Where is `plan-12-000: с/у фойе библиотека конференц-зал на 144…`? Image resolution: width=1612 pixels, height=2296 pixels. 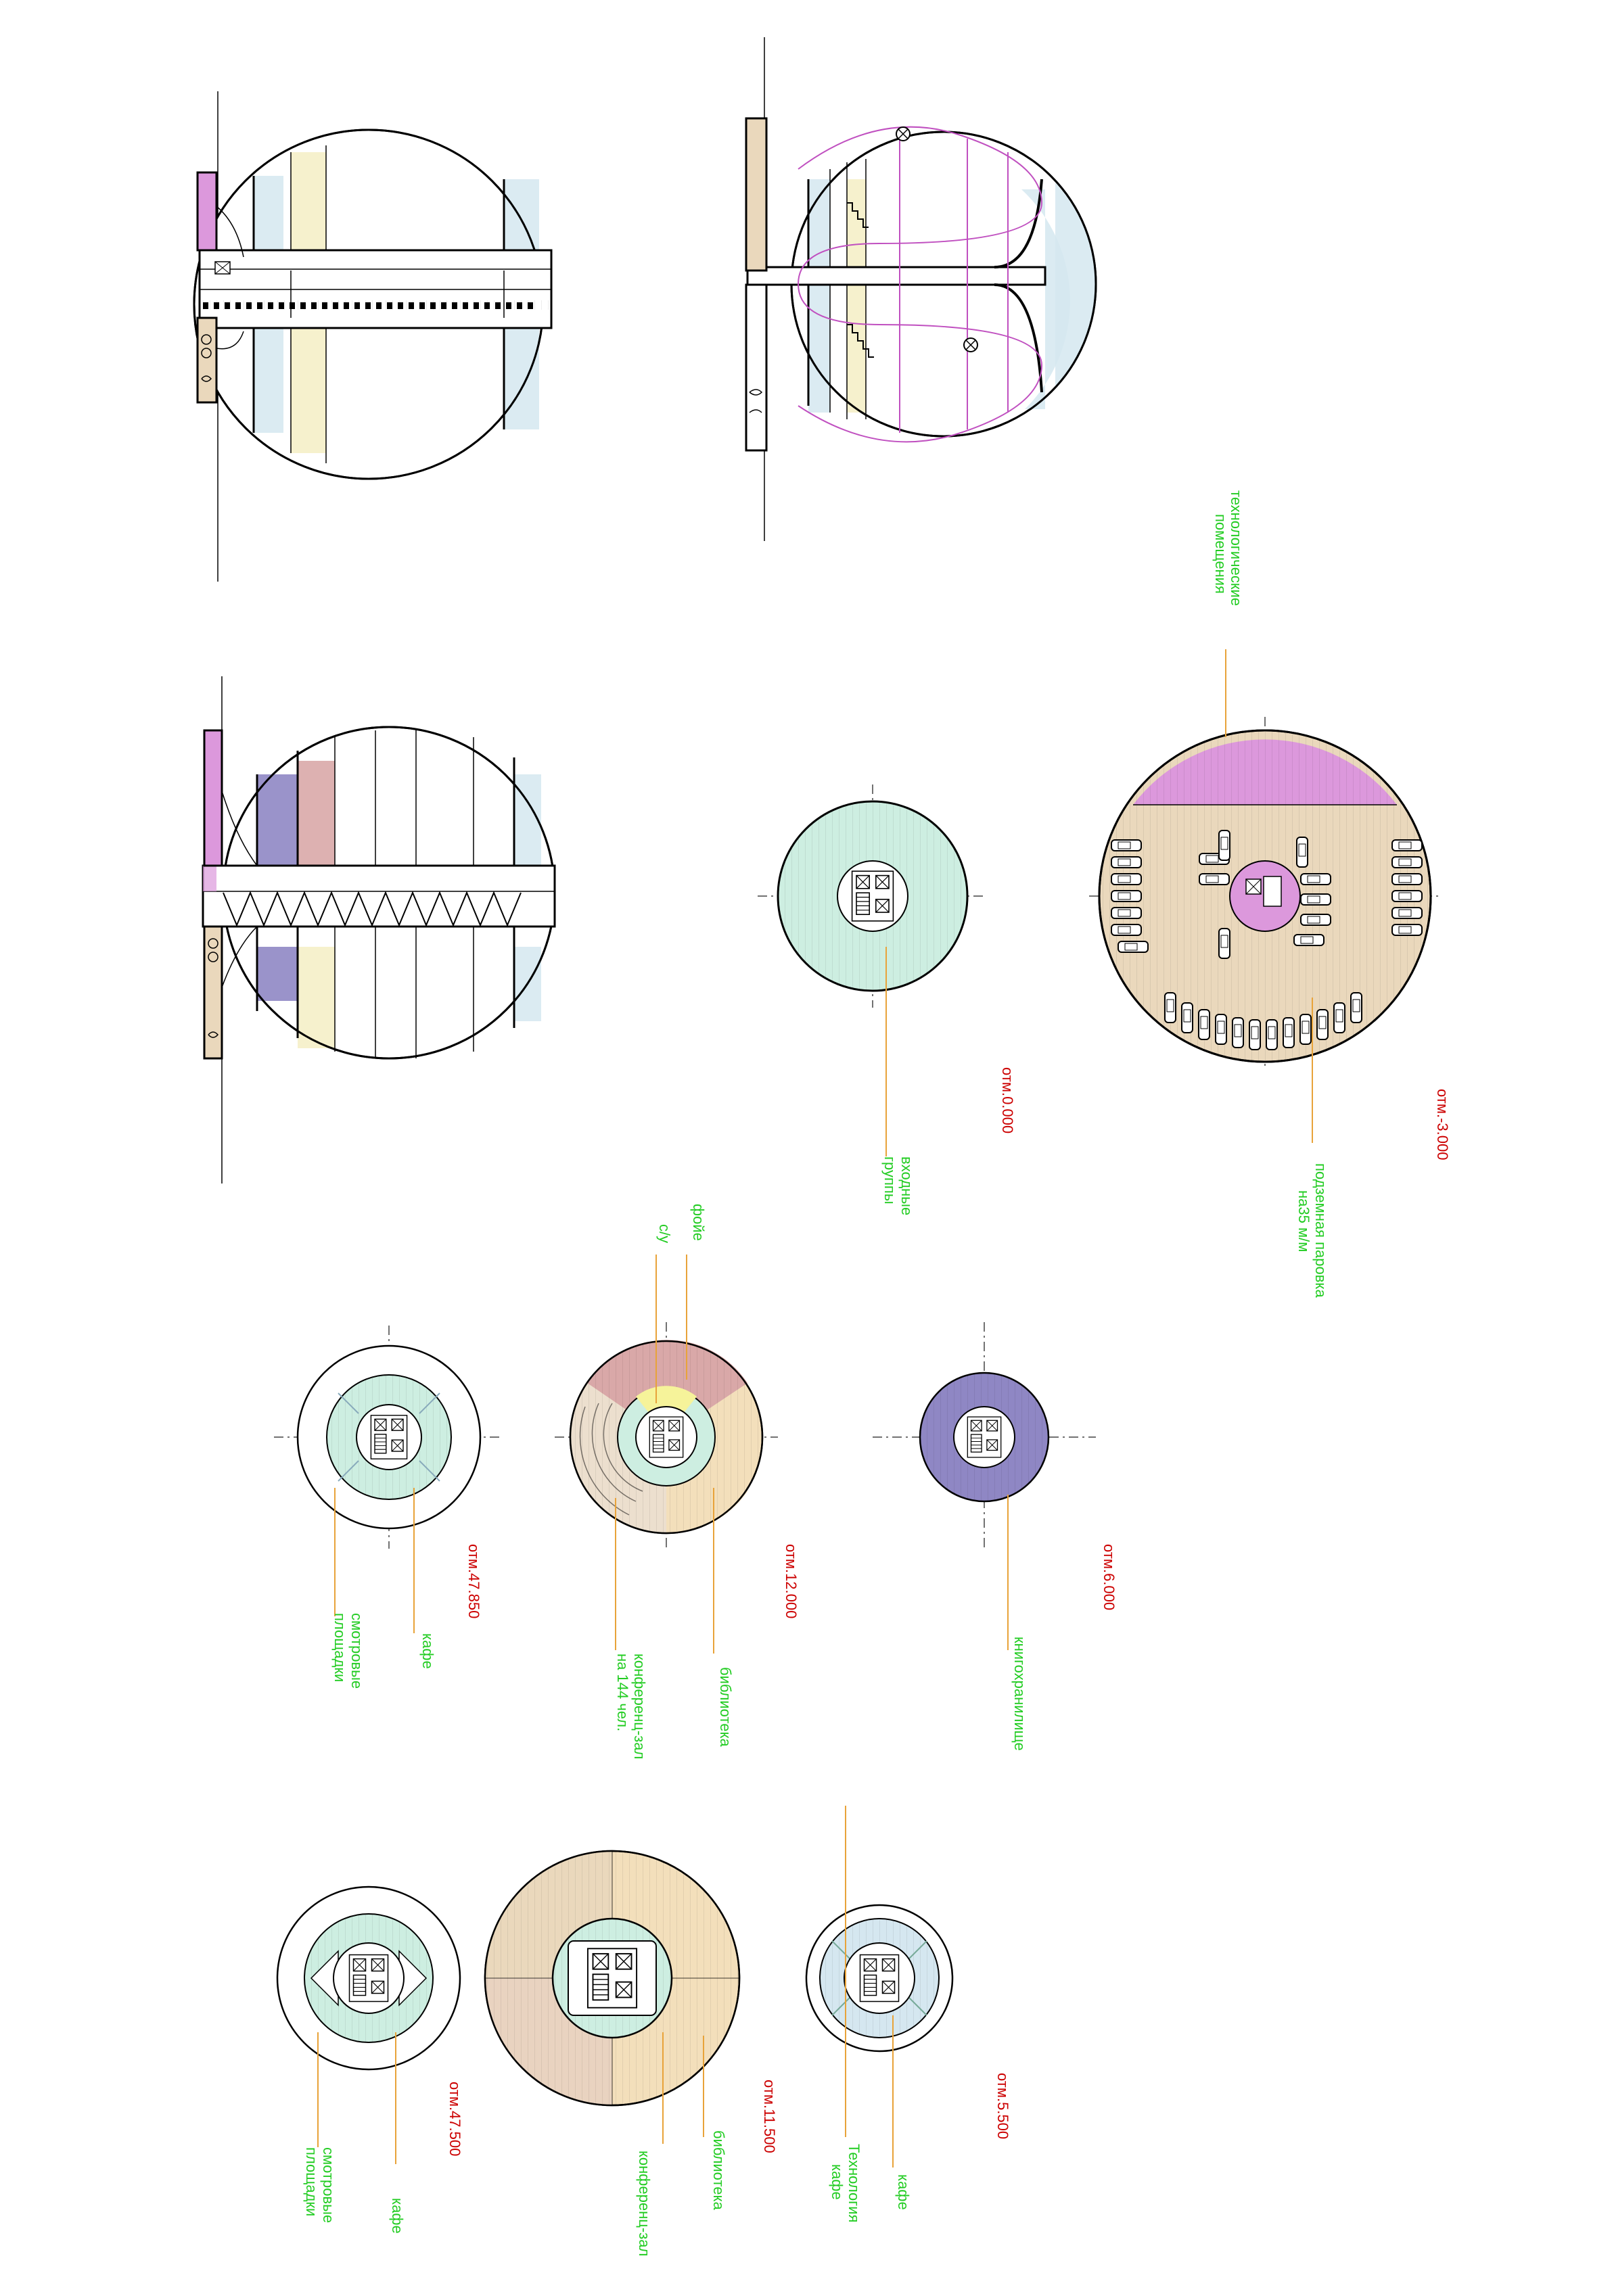
plan-12-000: с/у фойе библиотека конференц-зал на 144… is located at coordinates (677, 1482).